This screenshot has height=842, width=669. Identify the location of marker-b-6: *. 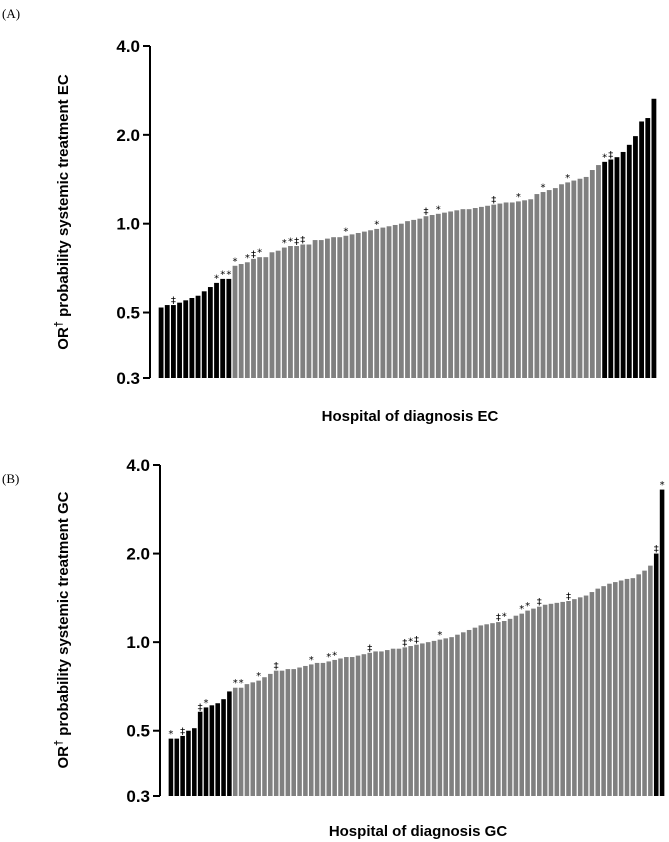
(241, 683).